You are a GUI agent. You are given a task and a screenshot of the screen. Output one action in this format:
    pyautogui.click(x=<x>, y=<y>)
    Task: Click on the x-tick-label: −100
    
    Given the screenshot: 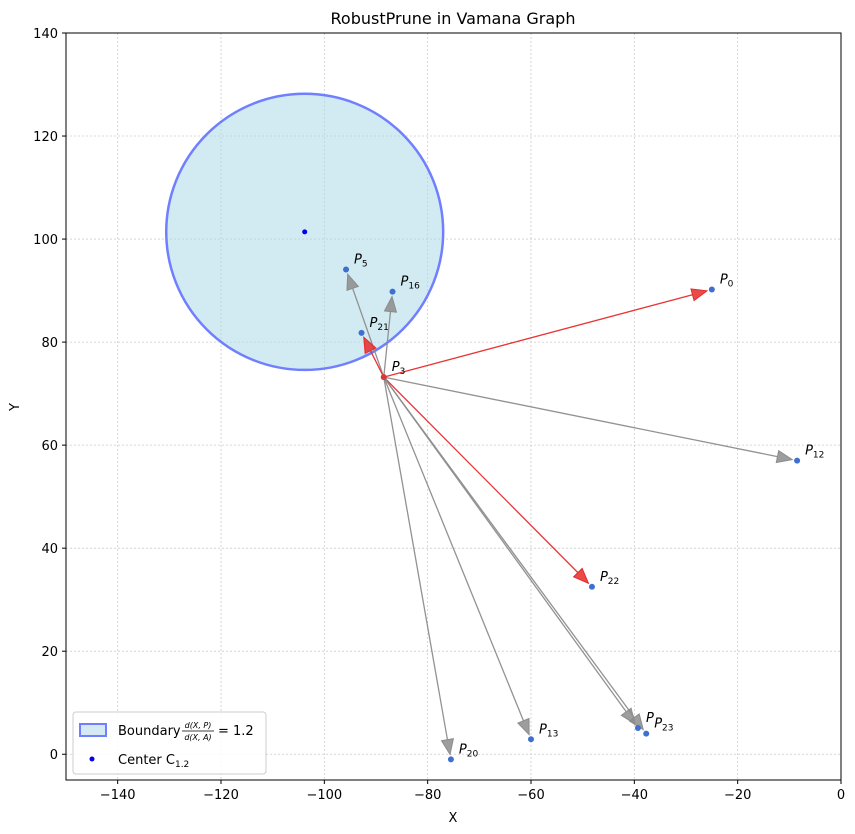 What is the action you would take?
    pyautogui.click(x=324, y=795)
    